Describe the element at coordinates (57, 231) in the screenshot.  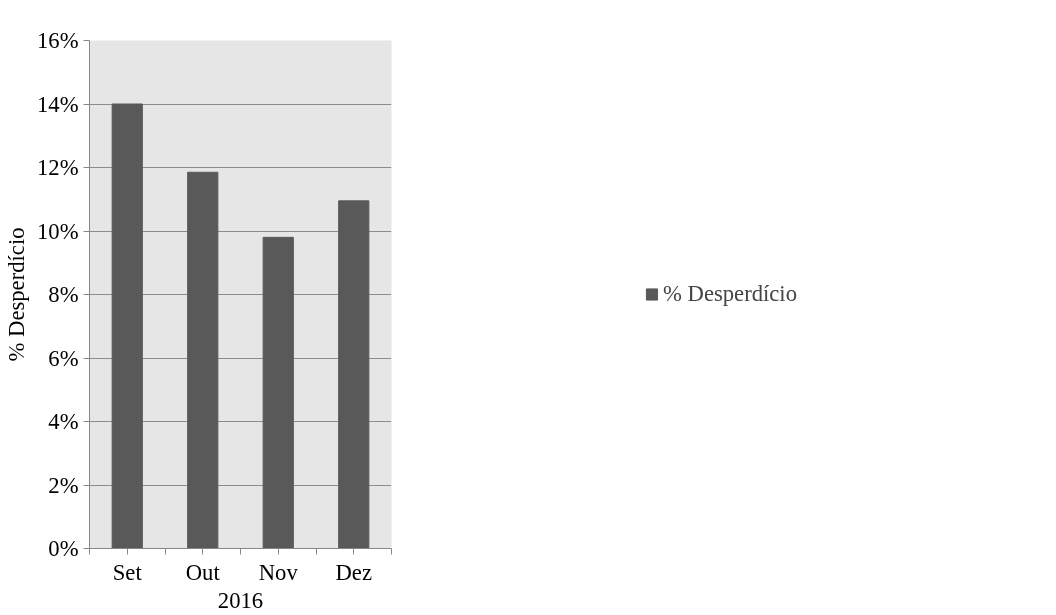
I see `y-tick-label: 10%` at that location.